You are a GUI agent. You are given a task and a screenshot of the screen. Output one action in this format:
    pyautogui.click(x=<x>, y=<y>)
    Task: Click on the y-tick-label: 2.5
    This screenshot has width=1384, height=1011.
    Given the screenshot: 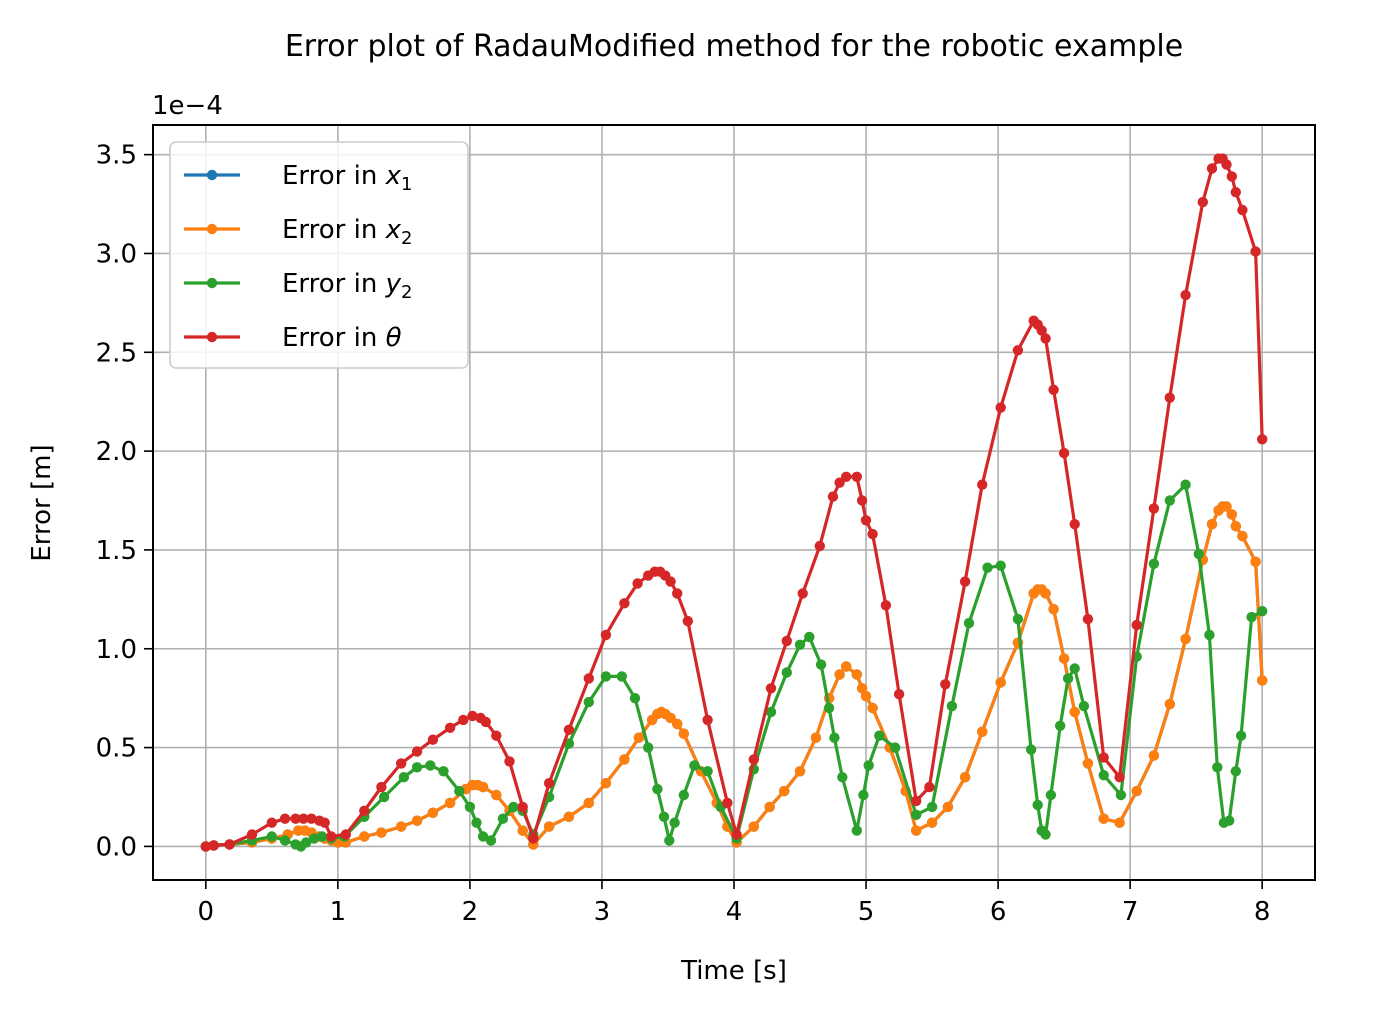 What is the action you would take?
    pyautogui.click(x=116, y=353)
    